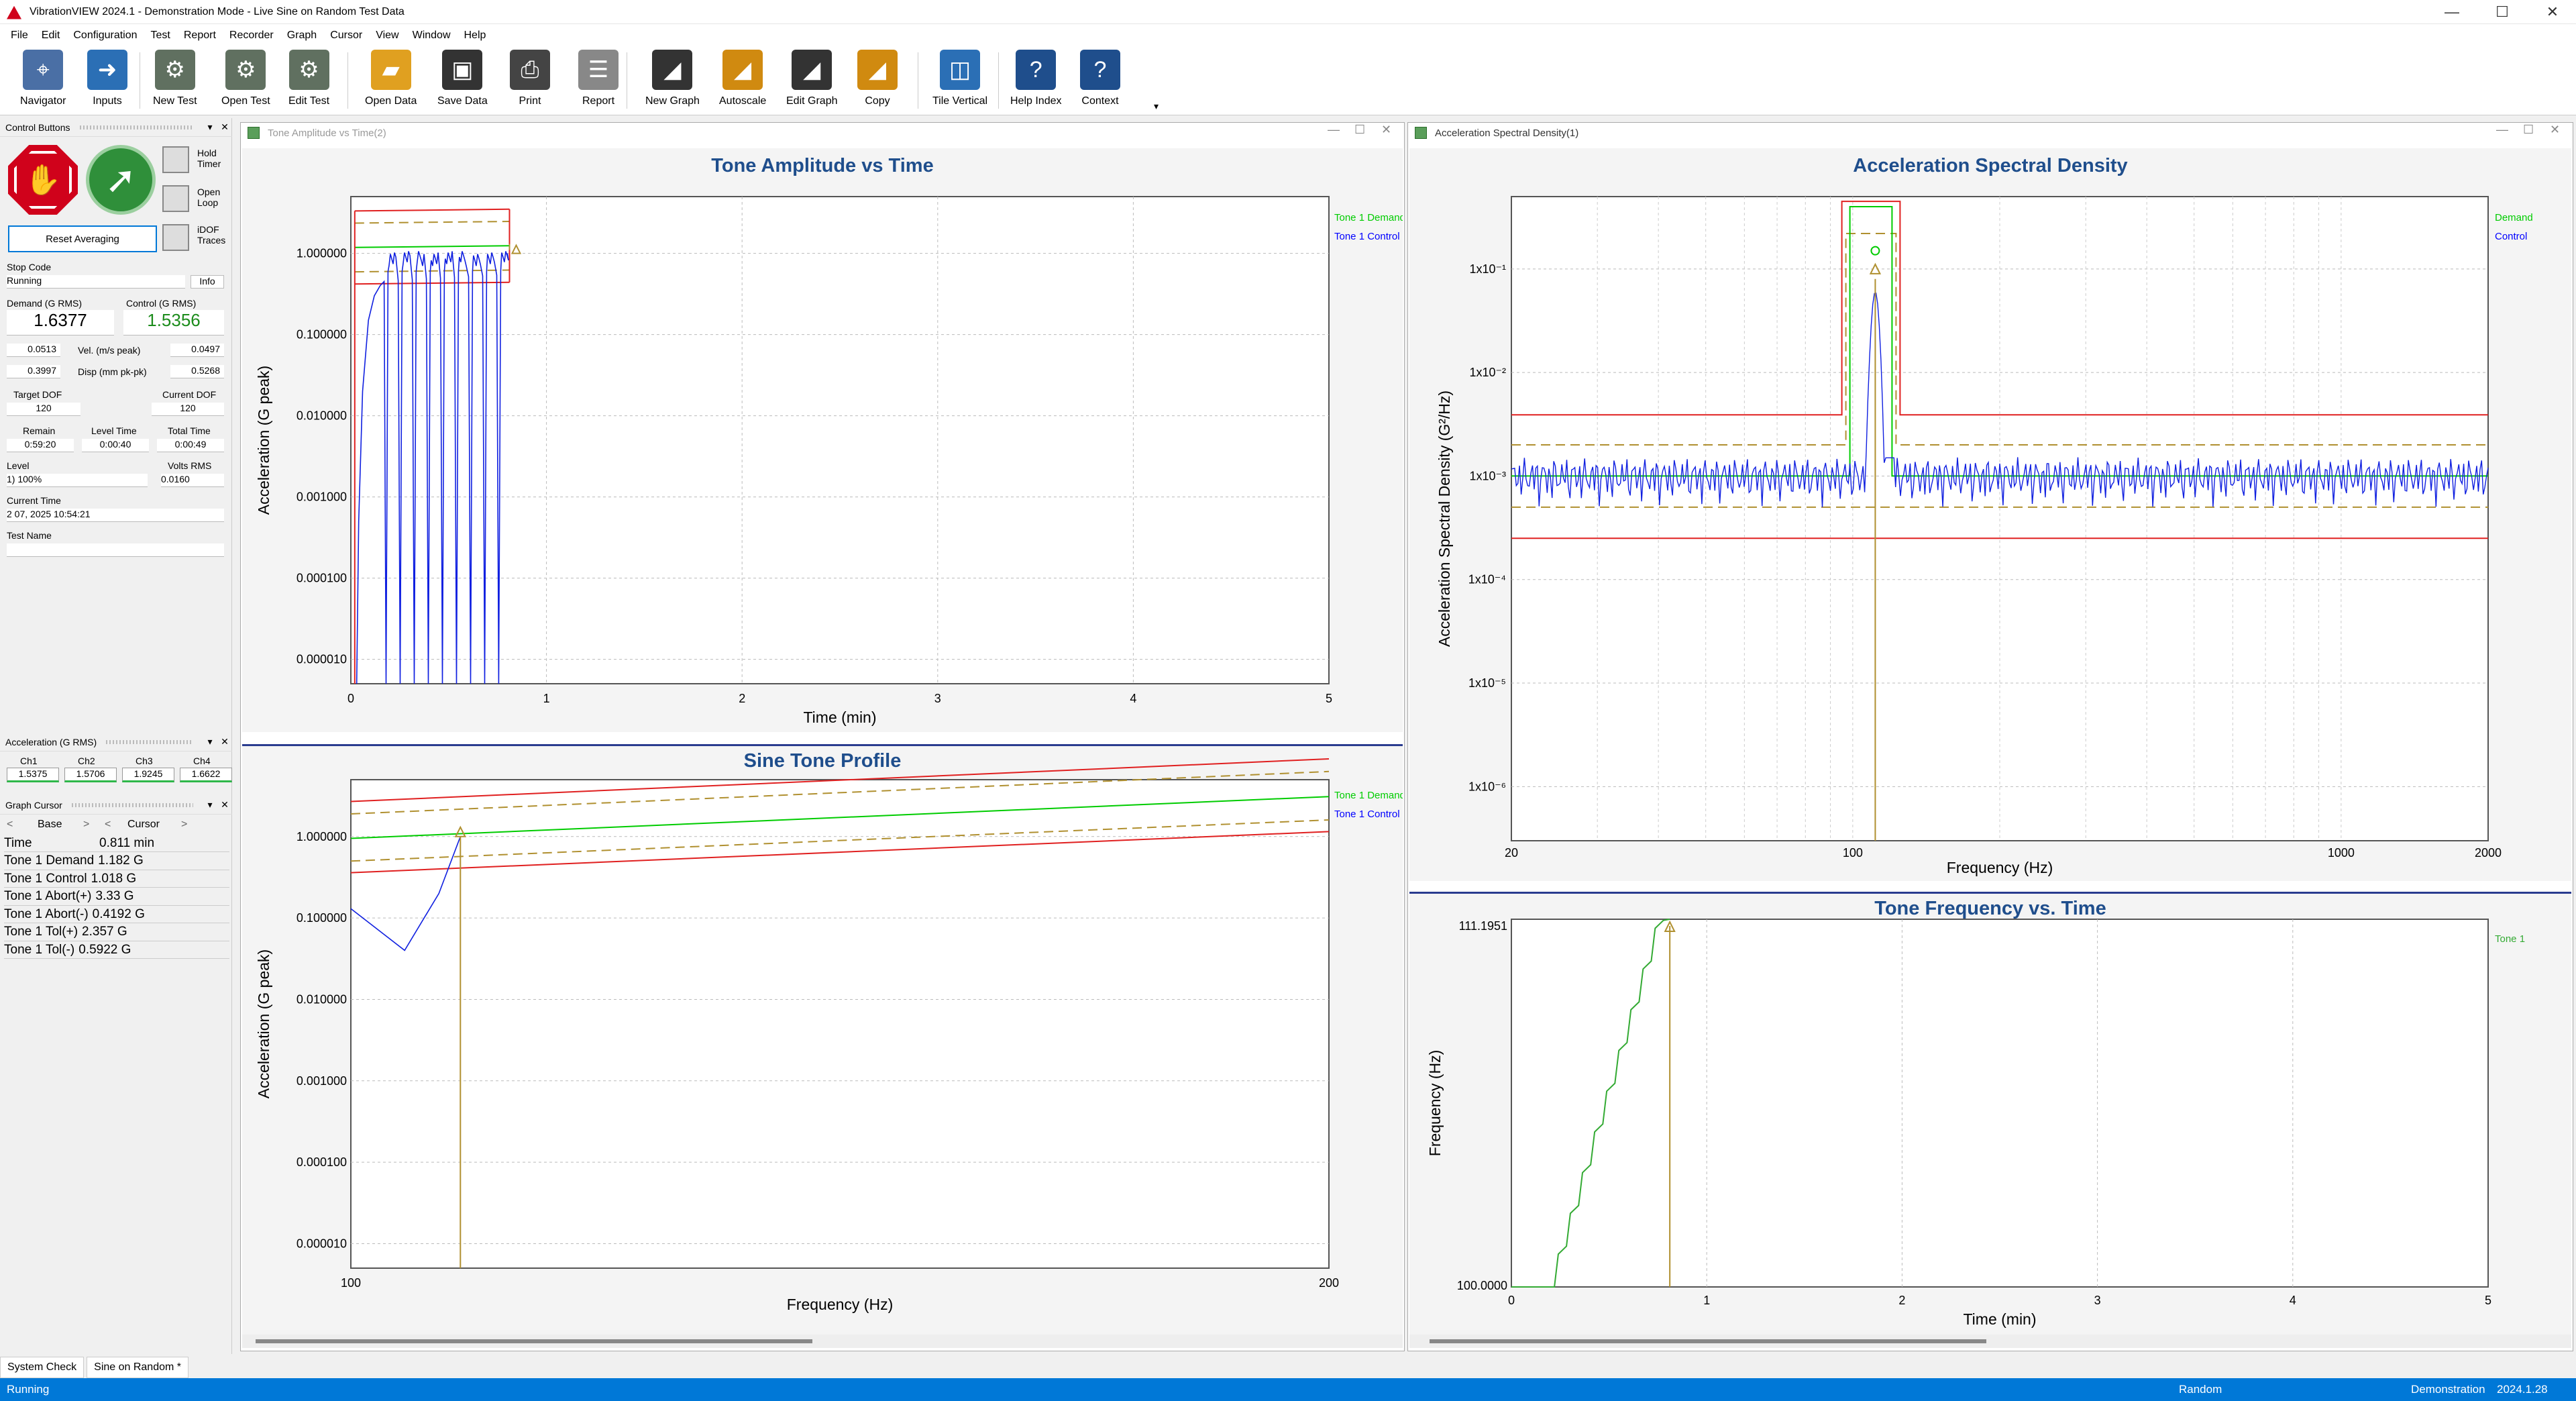  I want to click on navigator-button: ⌖ Navigator, so click(43, 80).